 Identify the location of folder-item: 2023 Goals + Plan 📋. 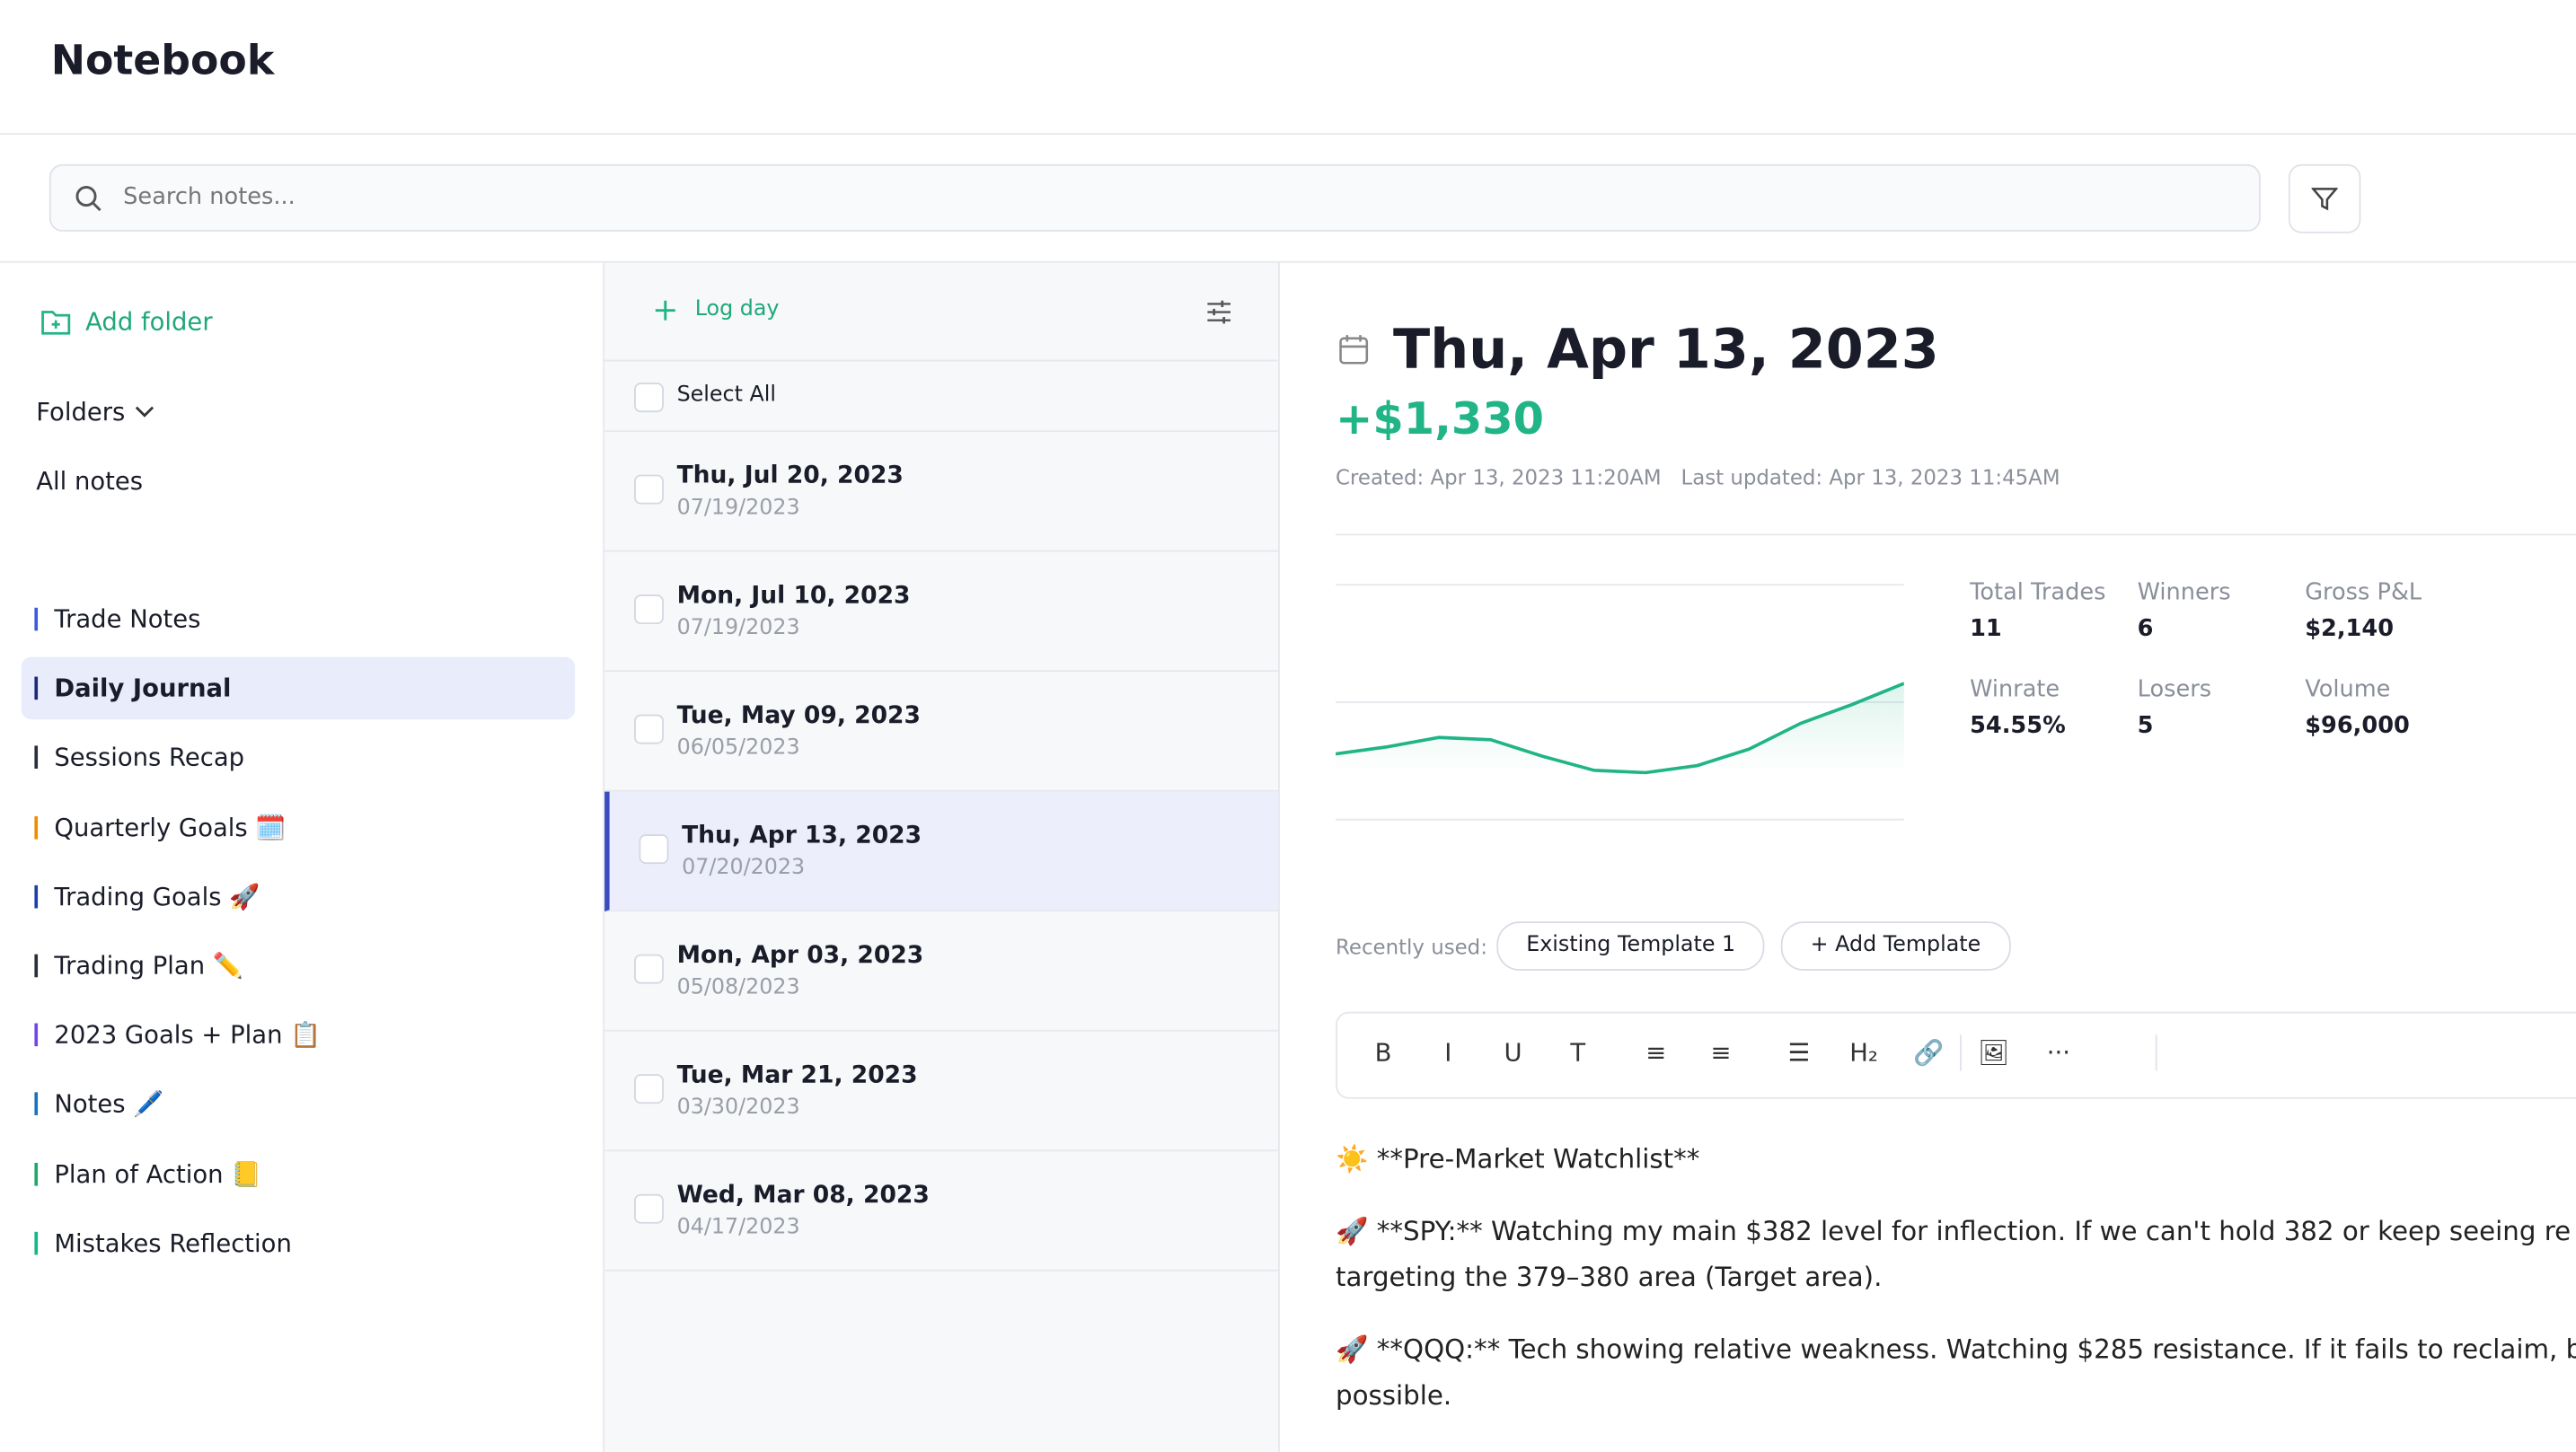
(298, 1035).